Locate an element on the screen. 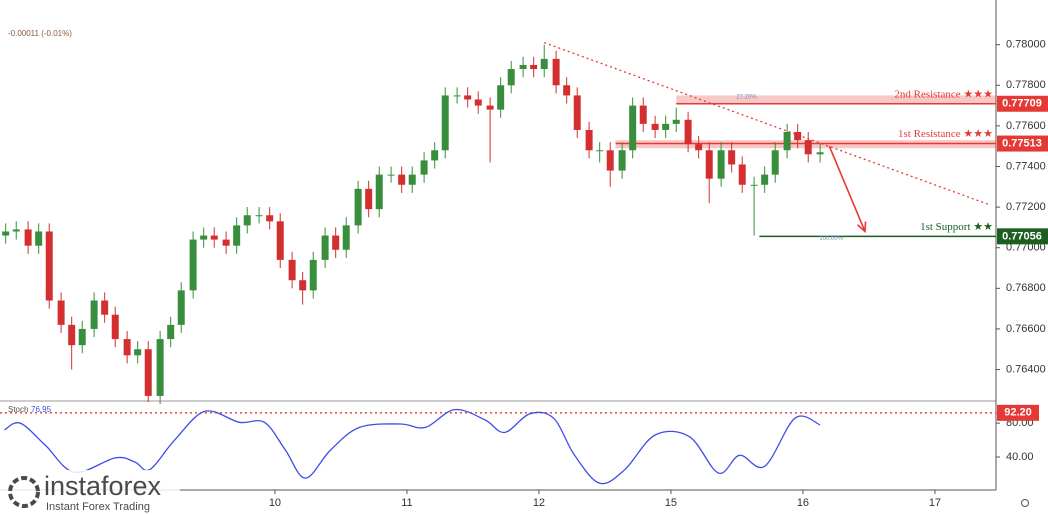 This screenshot has width=1048, height=515. stoch-line is located at coordinates (412, 446).